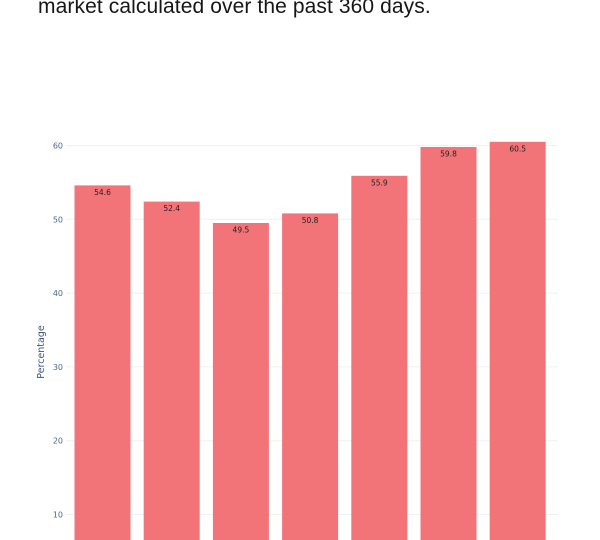 The width and height of the screenshot is (600, 540). Describe the element at coordinates (310, 220) in the screenshot. I see `bar-value-label-4: 50.8` at that location.